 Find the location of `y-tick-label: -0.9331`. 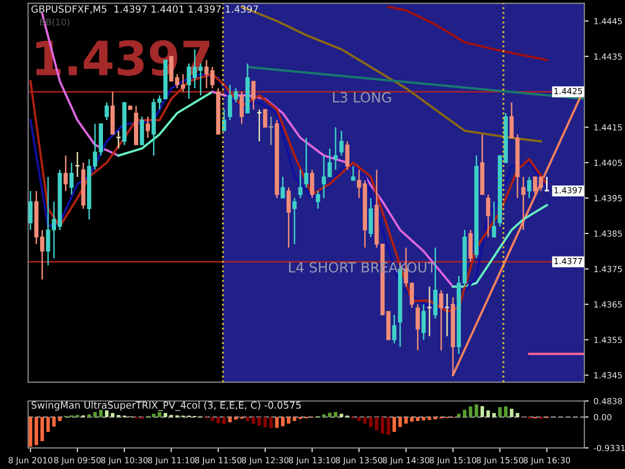

y-tick-label: -0.9331 is located at coordinates (609, 448).